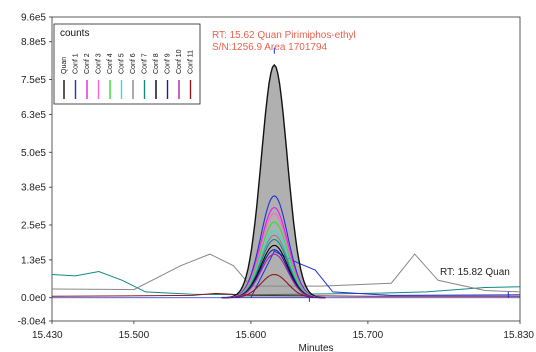  What do you see at coordinates (47, 335) in the screenshot?
I see `x-tick-label: 15.430` at bounding box center [47, 335].